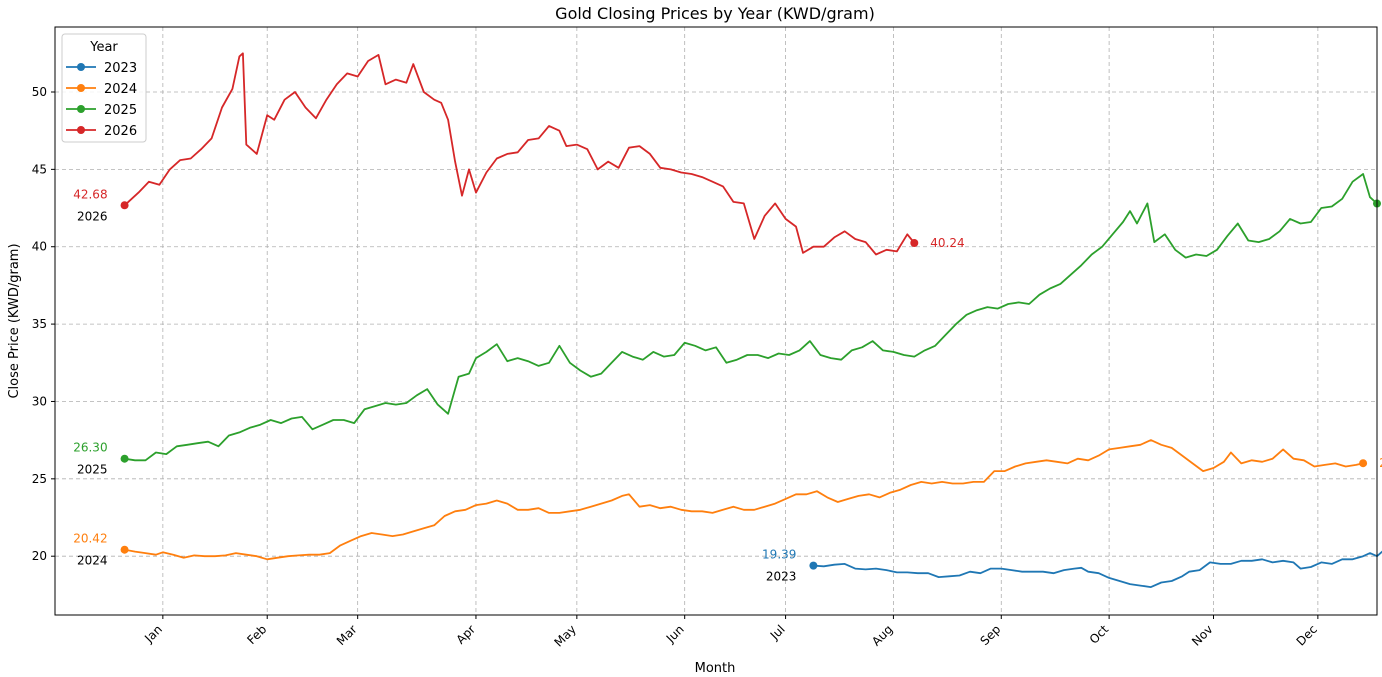  Describe the element at coordinates (947, 243) in the screenshot. I see `end-value-label: 40.24` at that location.